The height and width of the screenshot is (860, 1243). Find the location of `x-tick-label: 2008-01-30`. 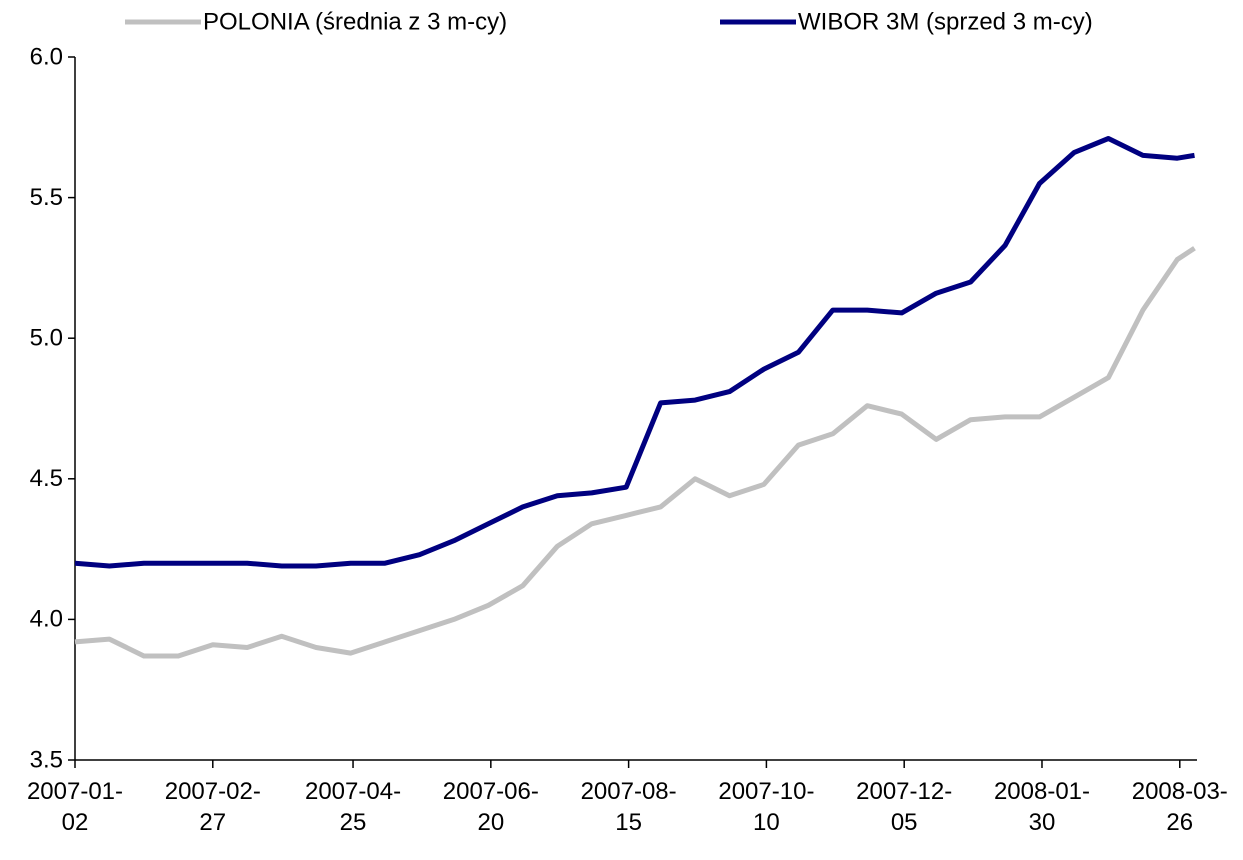

x-tick-label: 2008-01-30 is located at coordinates (1042, 807).